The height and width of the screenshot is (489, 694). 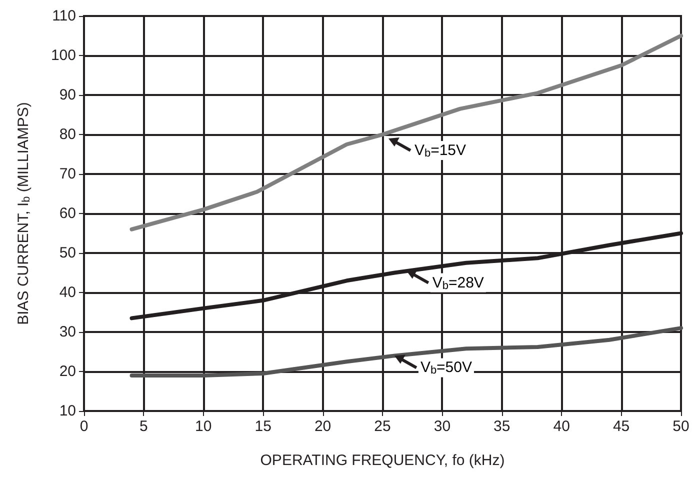 I want to click on x-tick-label: 40, so click(x=561, y=426).